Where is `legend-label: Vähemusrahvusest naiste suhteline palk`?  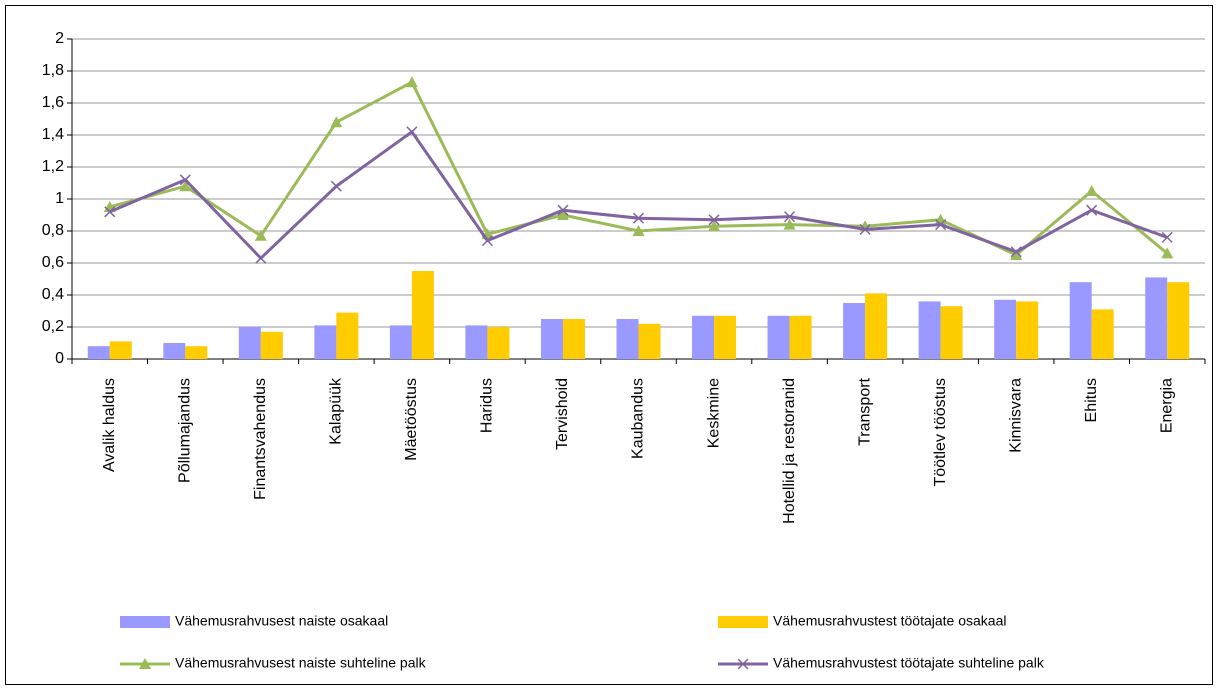
legend-label: Vähemusrahvusest naiste suhteline palk is located at coordinates (301, 663).